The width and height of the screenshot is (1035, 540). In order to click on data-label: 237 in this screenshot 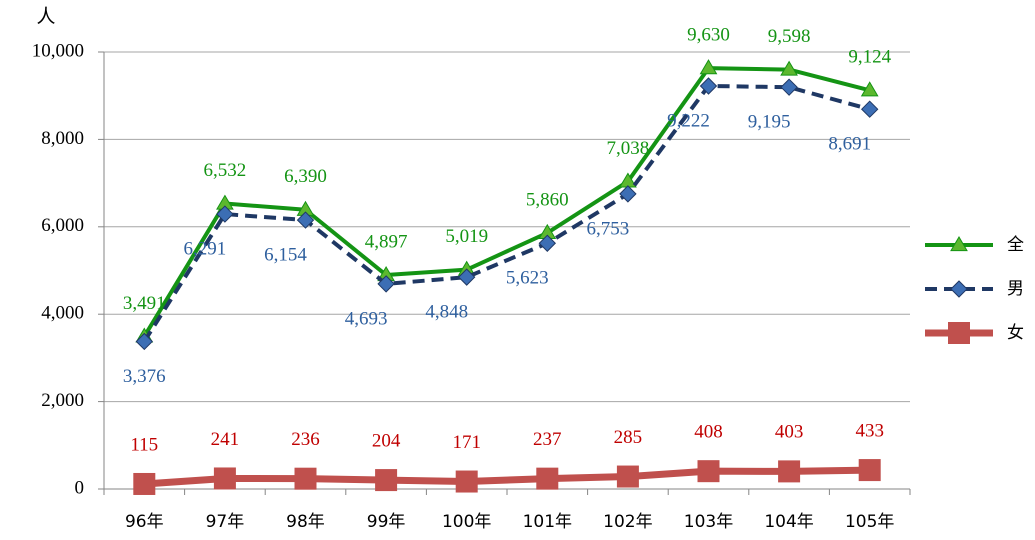, I will do `click(547, 439)`.